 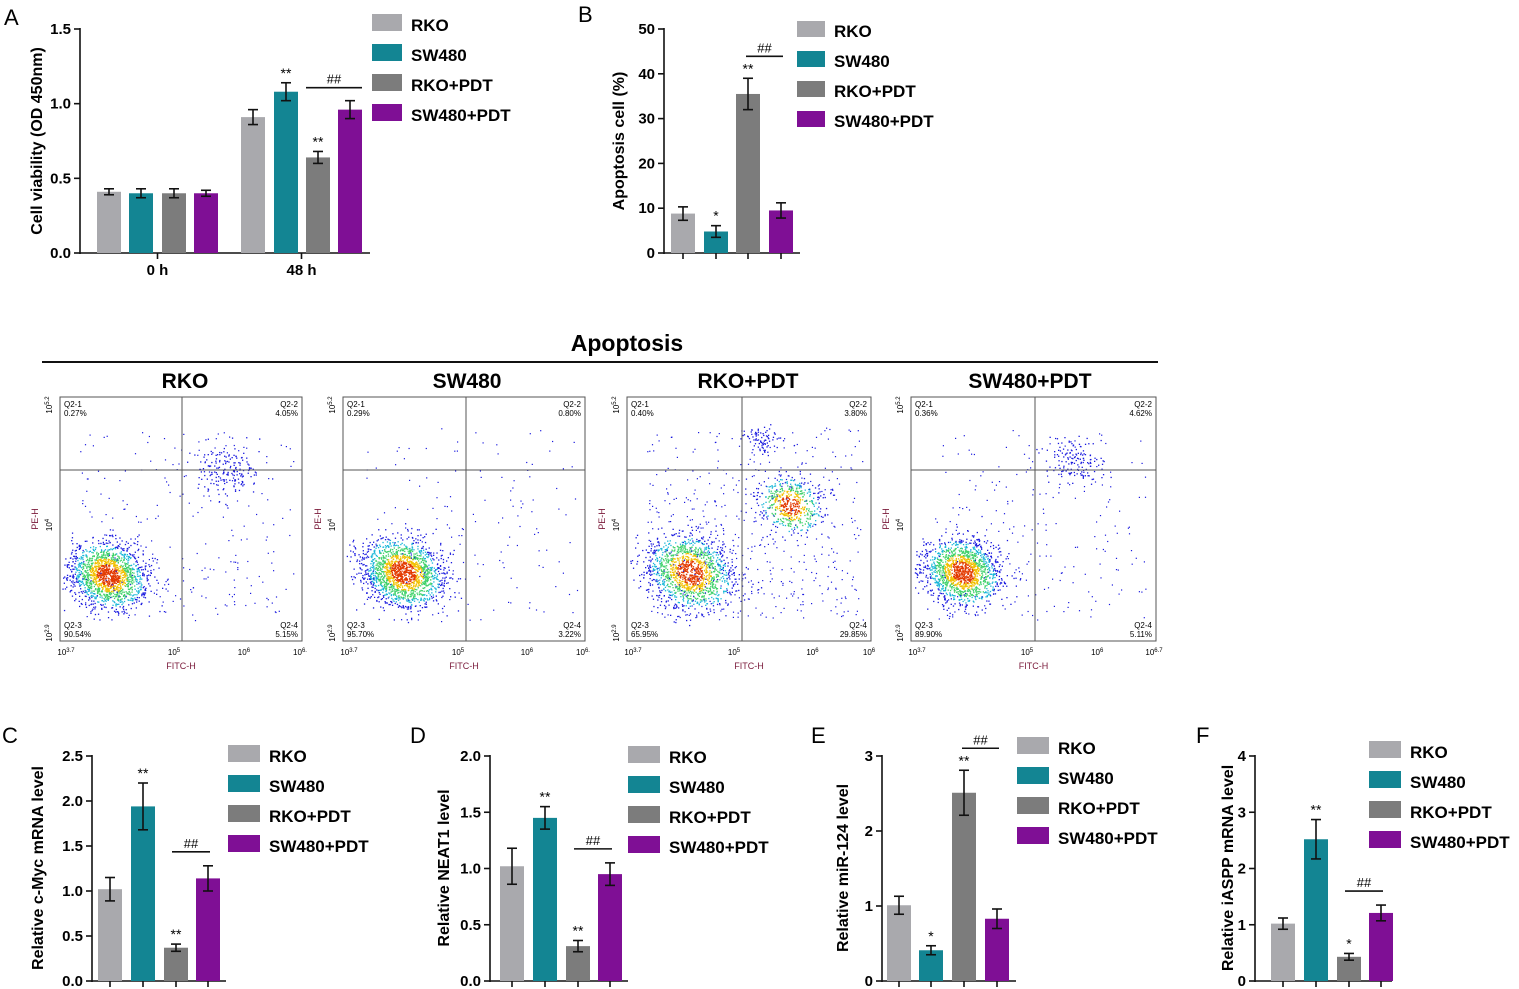 What do you see at coordinates (286, 413) in the screenshot?
I see `quadrant-q2-value-0: 4.05%` at bounding box center [286, 413].